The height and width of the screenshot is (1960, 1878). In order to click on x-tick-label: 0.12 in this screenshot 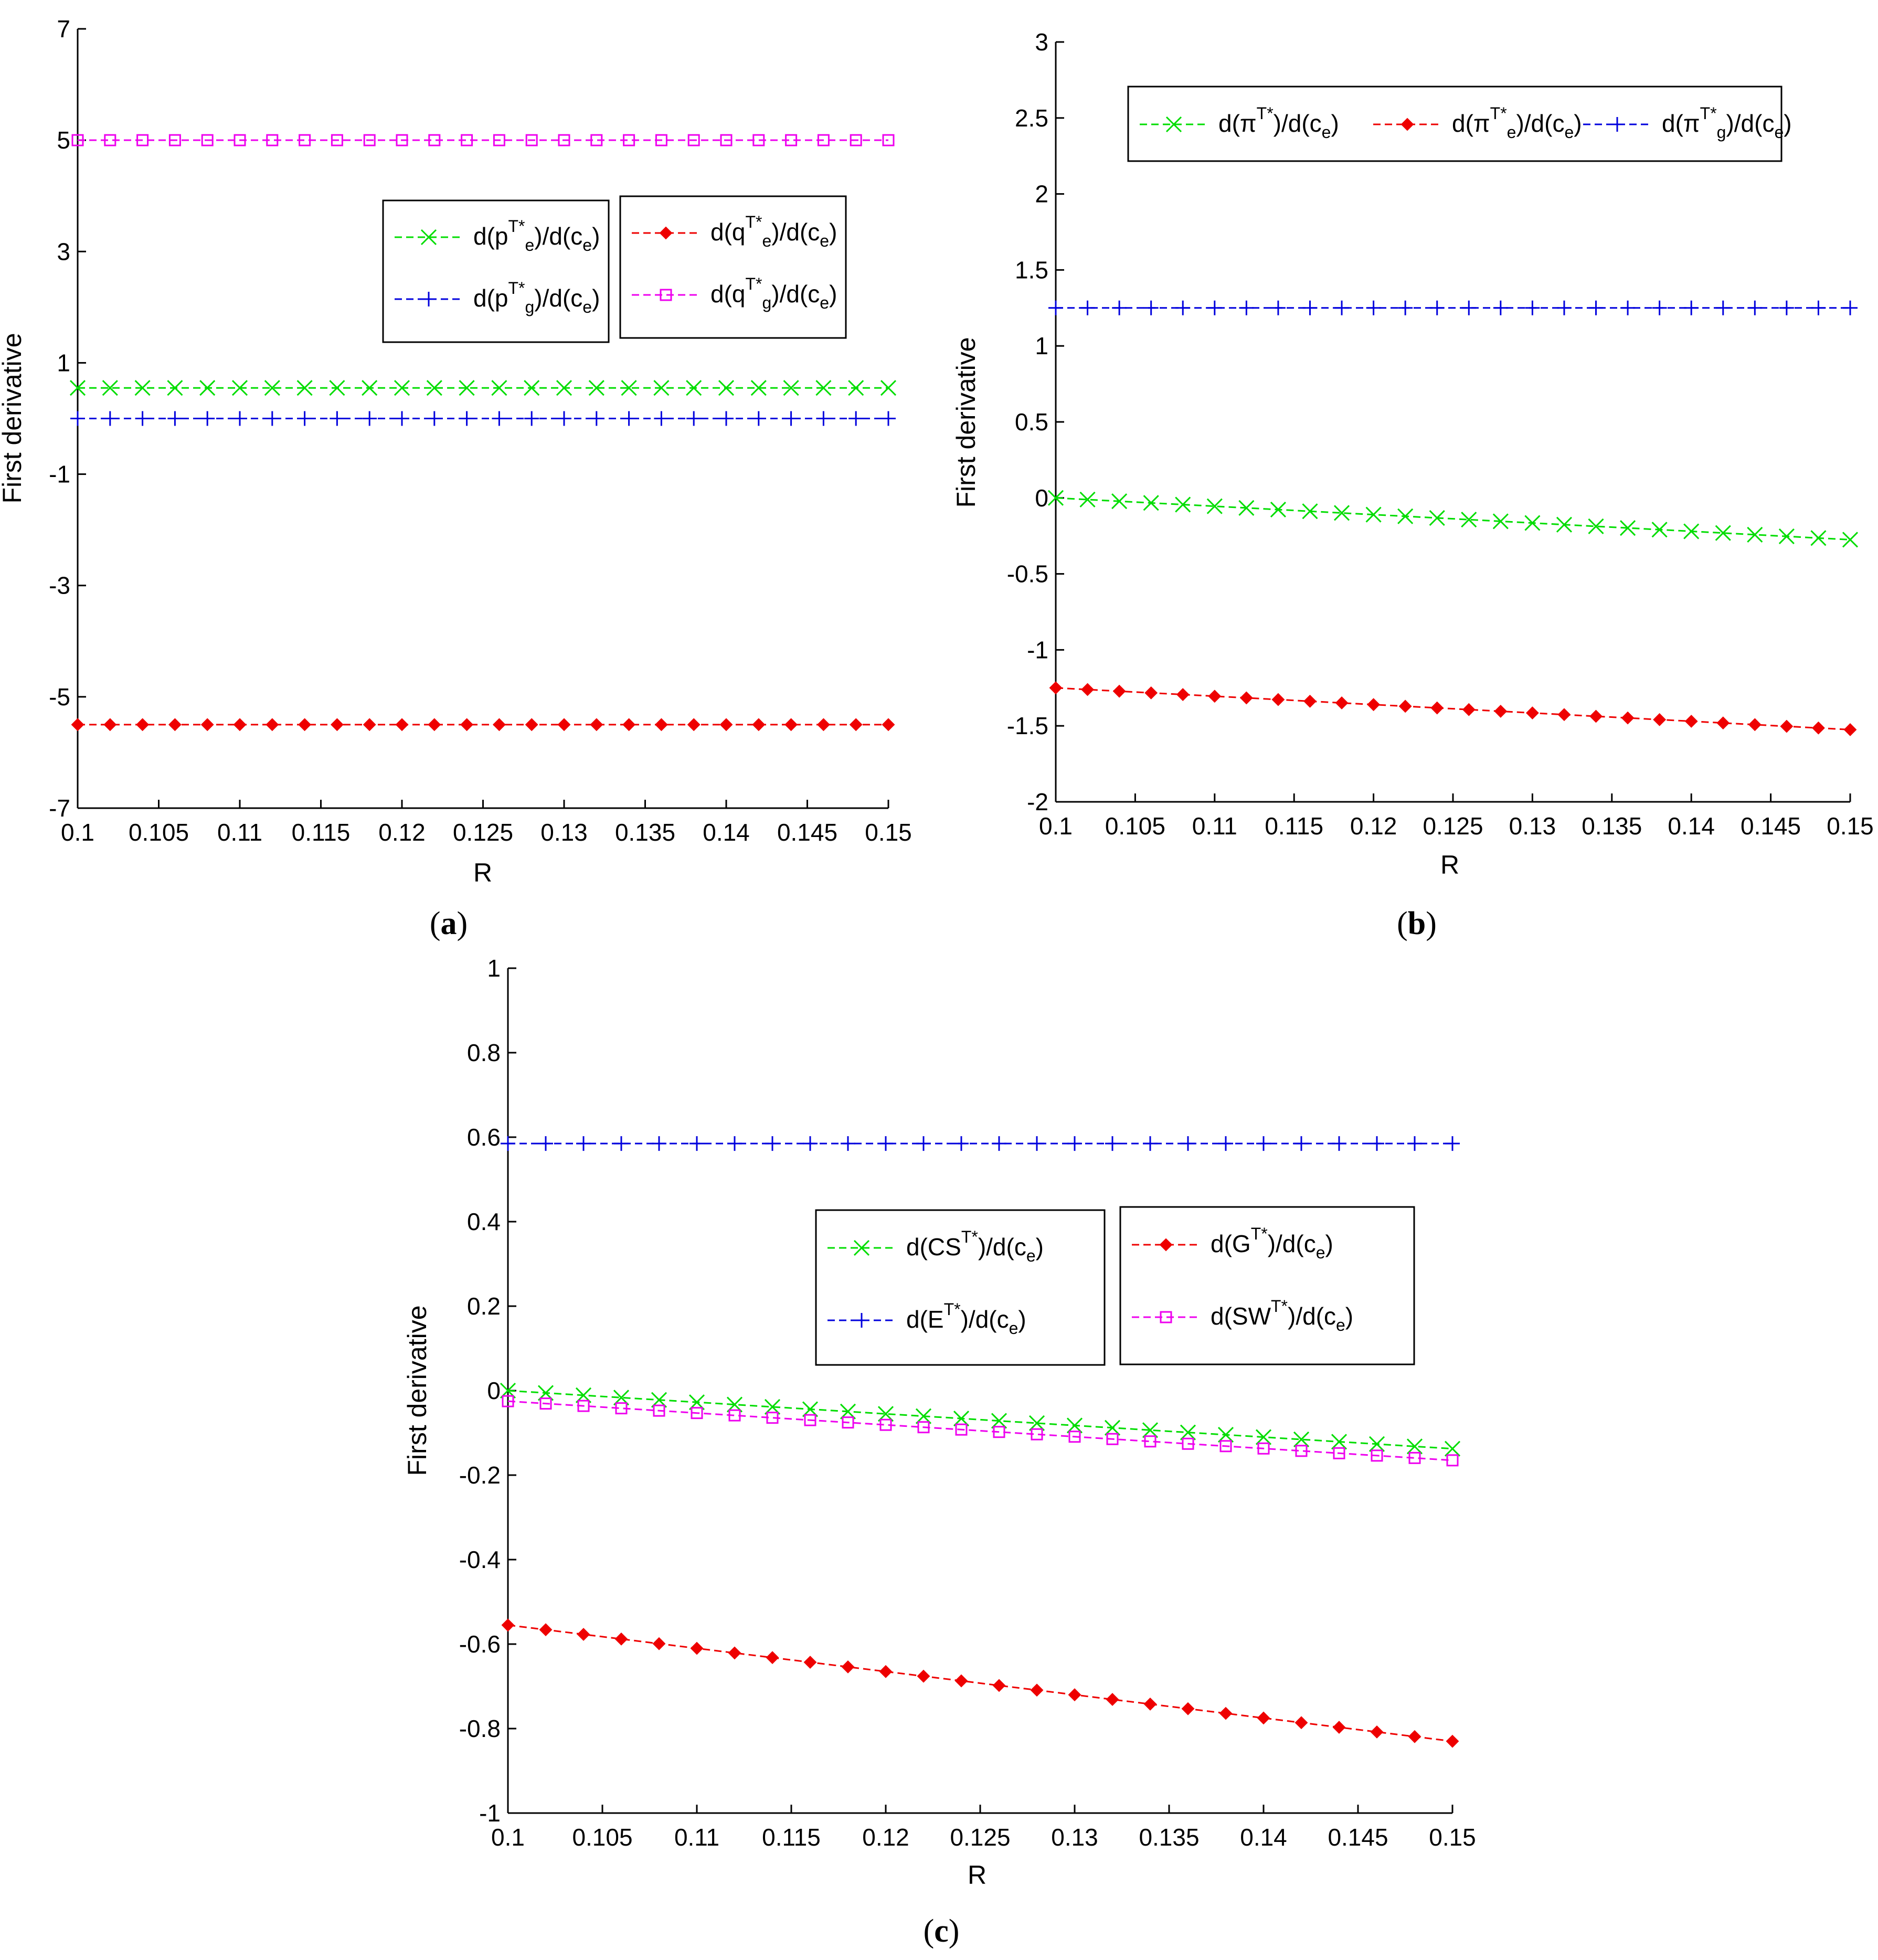, I will do `click(886, 1837)`.